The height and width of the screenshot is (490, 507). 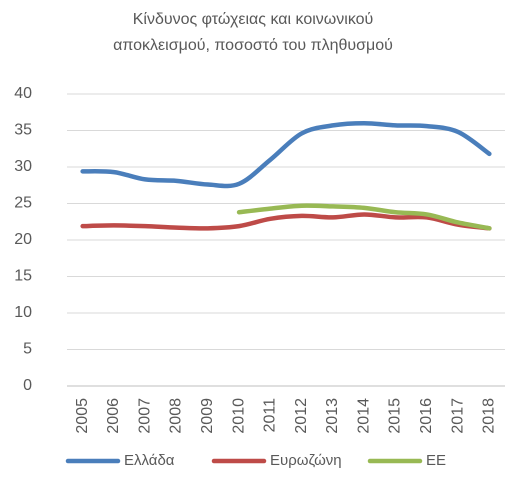 I want to click on x-tick-label: 2016, so click(x=426, y=416).